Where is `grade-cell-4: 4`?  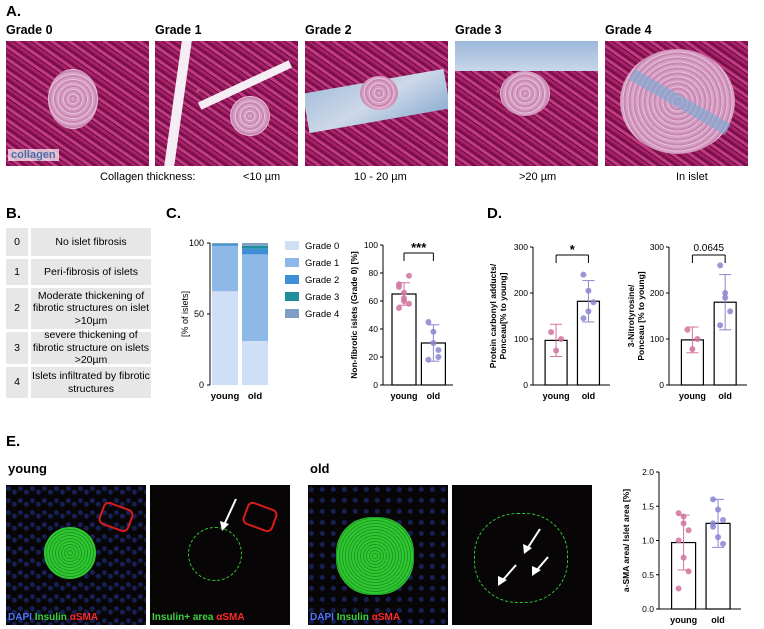 grade-cell-4: 4 is located at coordinates (17, 382).